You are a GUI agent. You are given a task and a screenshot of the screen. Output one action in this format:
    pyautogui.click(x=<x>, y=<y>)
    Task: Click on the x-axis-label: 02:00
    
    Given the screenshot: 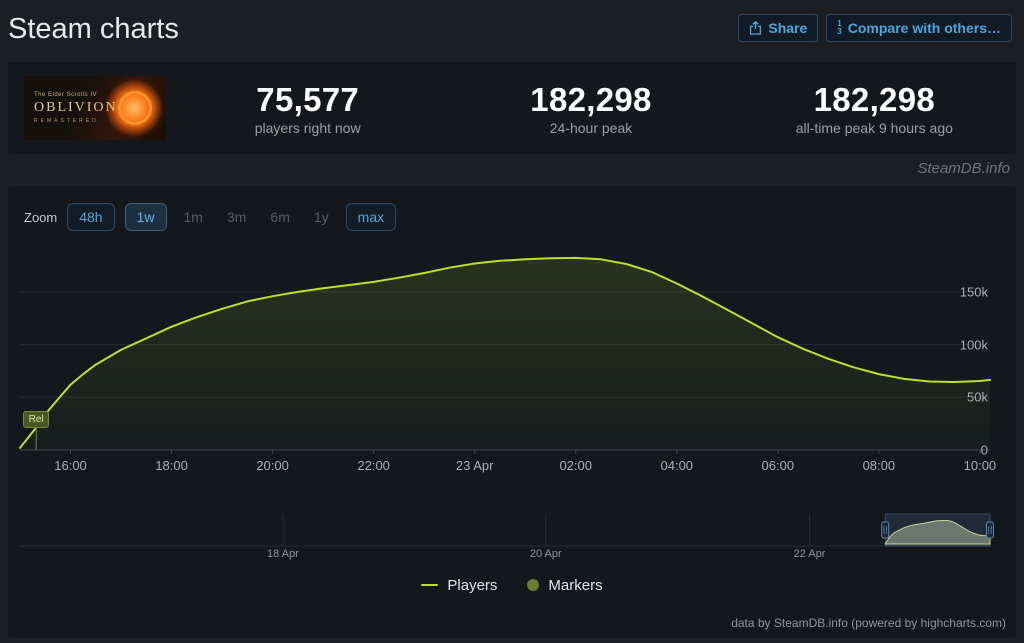 What is the action you would take?
    pyautogui.click(x=575, y=465)
    